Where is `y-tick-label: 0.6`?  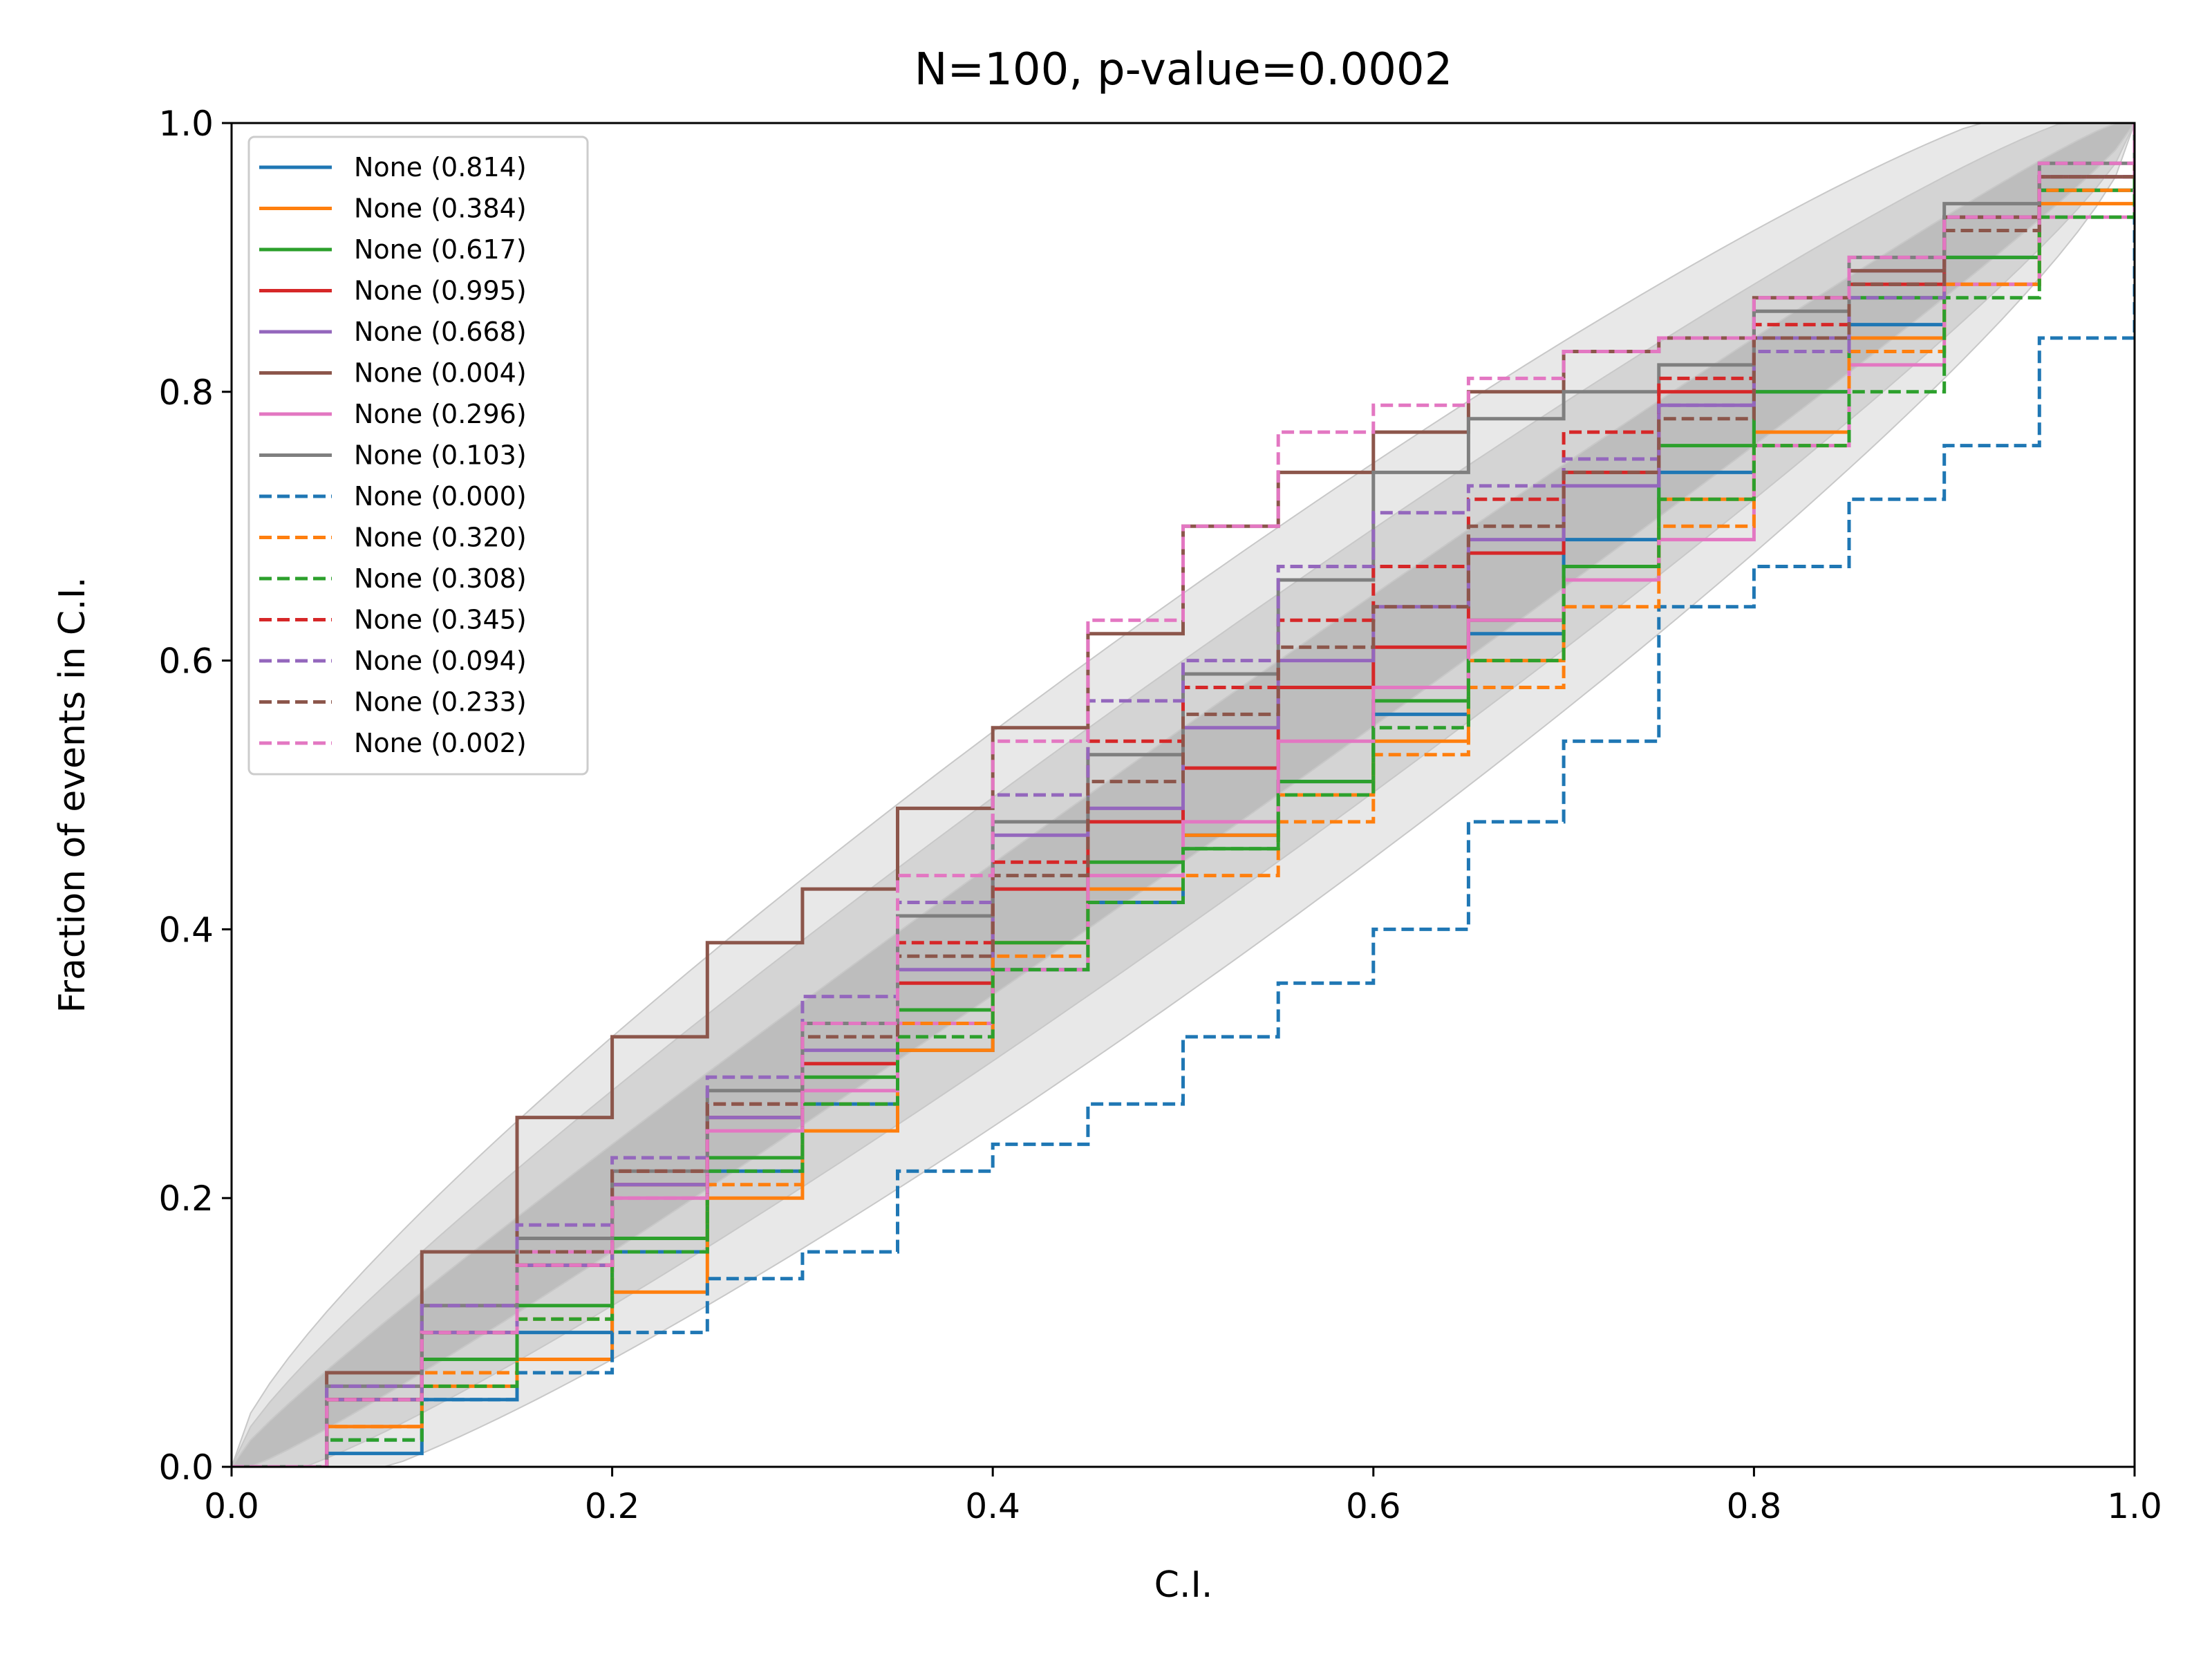 y-tick-label: 0.6 is located at coordinates (186, 661).